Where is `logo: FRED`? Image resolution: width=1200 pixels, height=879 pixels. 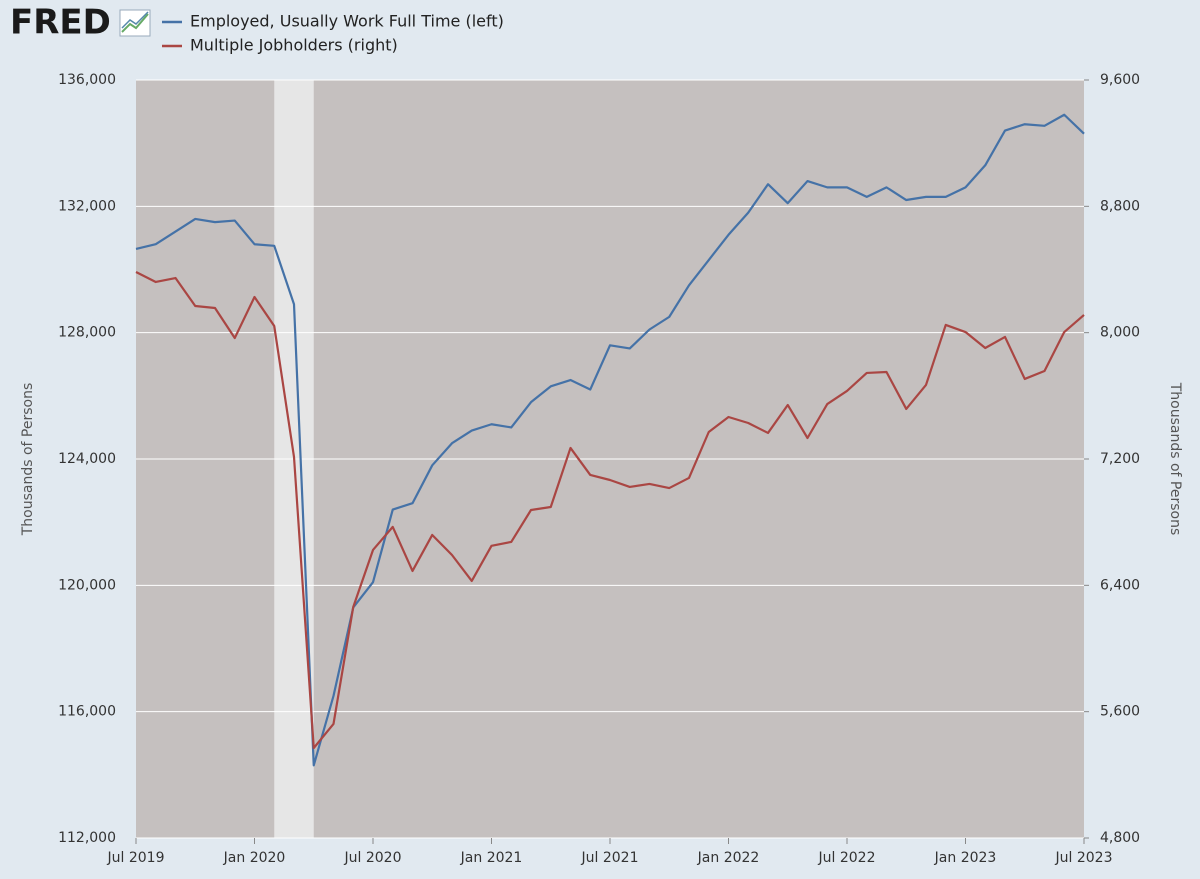 logo: FRED is located at coordinates (60, 23).